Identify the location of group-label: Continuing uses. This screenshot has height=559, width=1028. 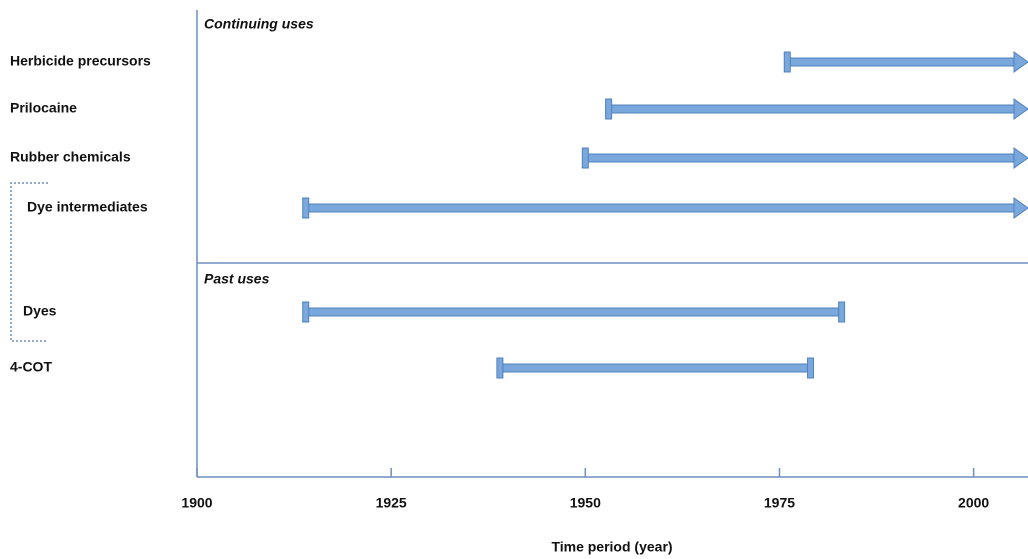
(259, 24).